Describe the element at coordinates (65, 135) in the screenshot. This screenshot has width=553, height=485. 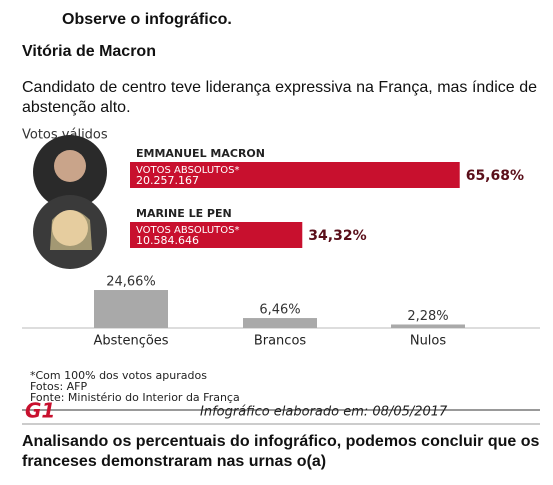
I see `votes-title: Votos válidos` at that location.